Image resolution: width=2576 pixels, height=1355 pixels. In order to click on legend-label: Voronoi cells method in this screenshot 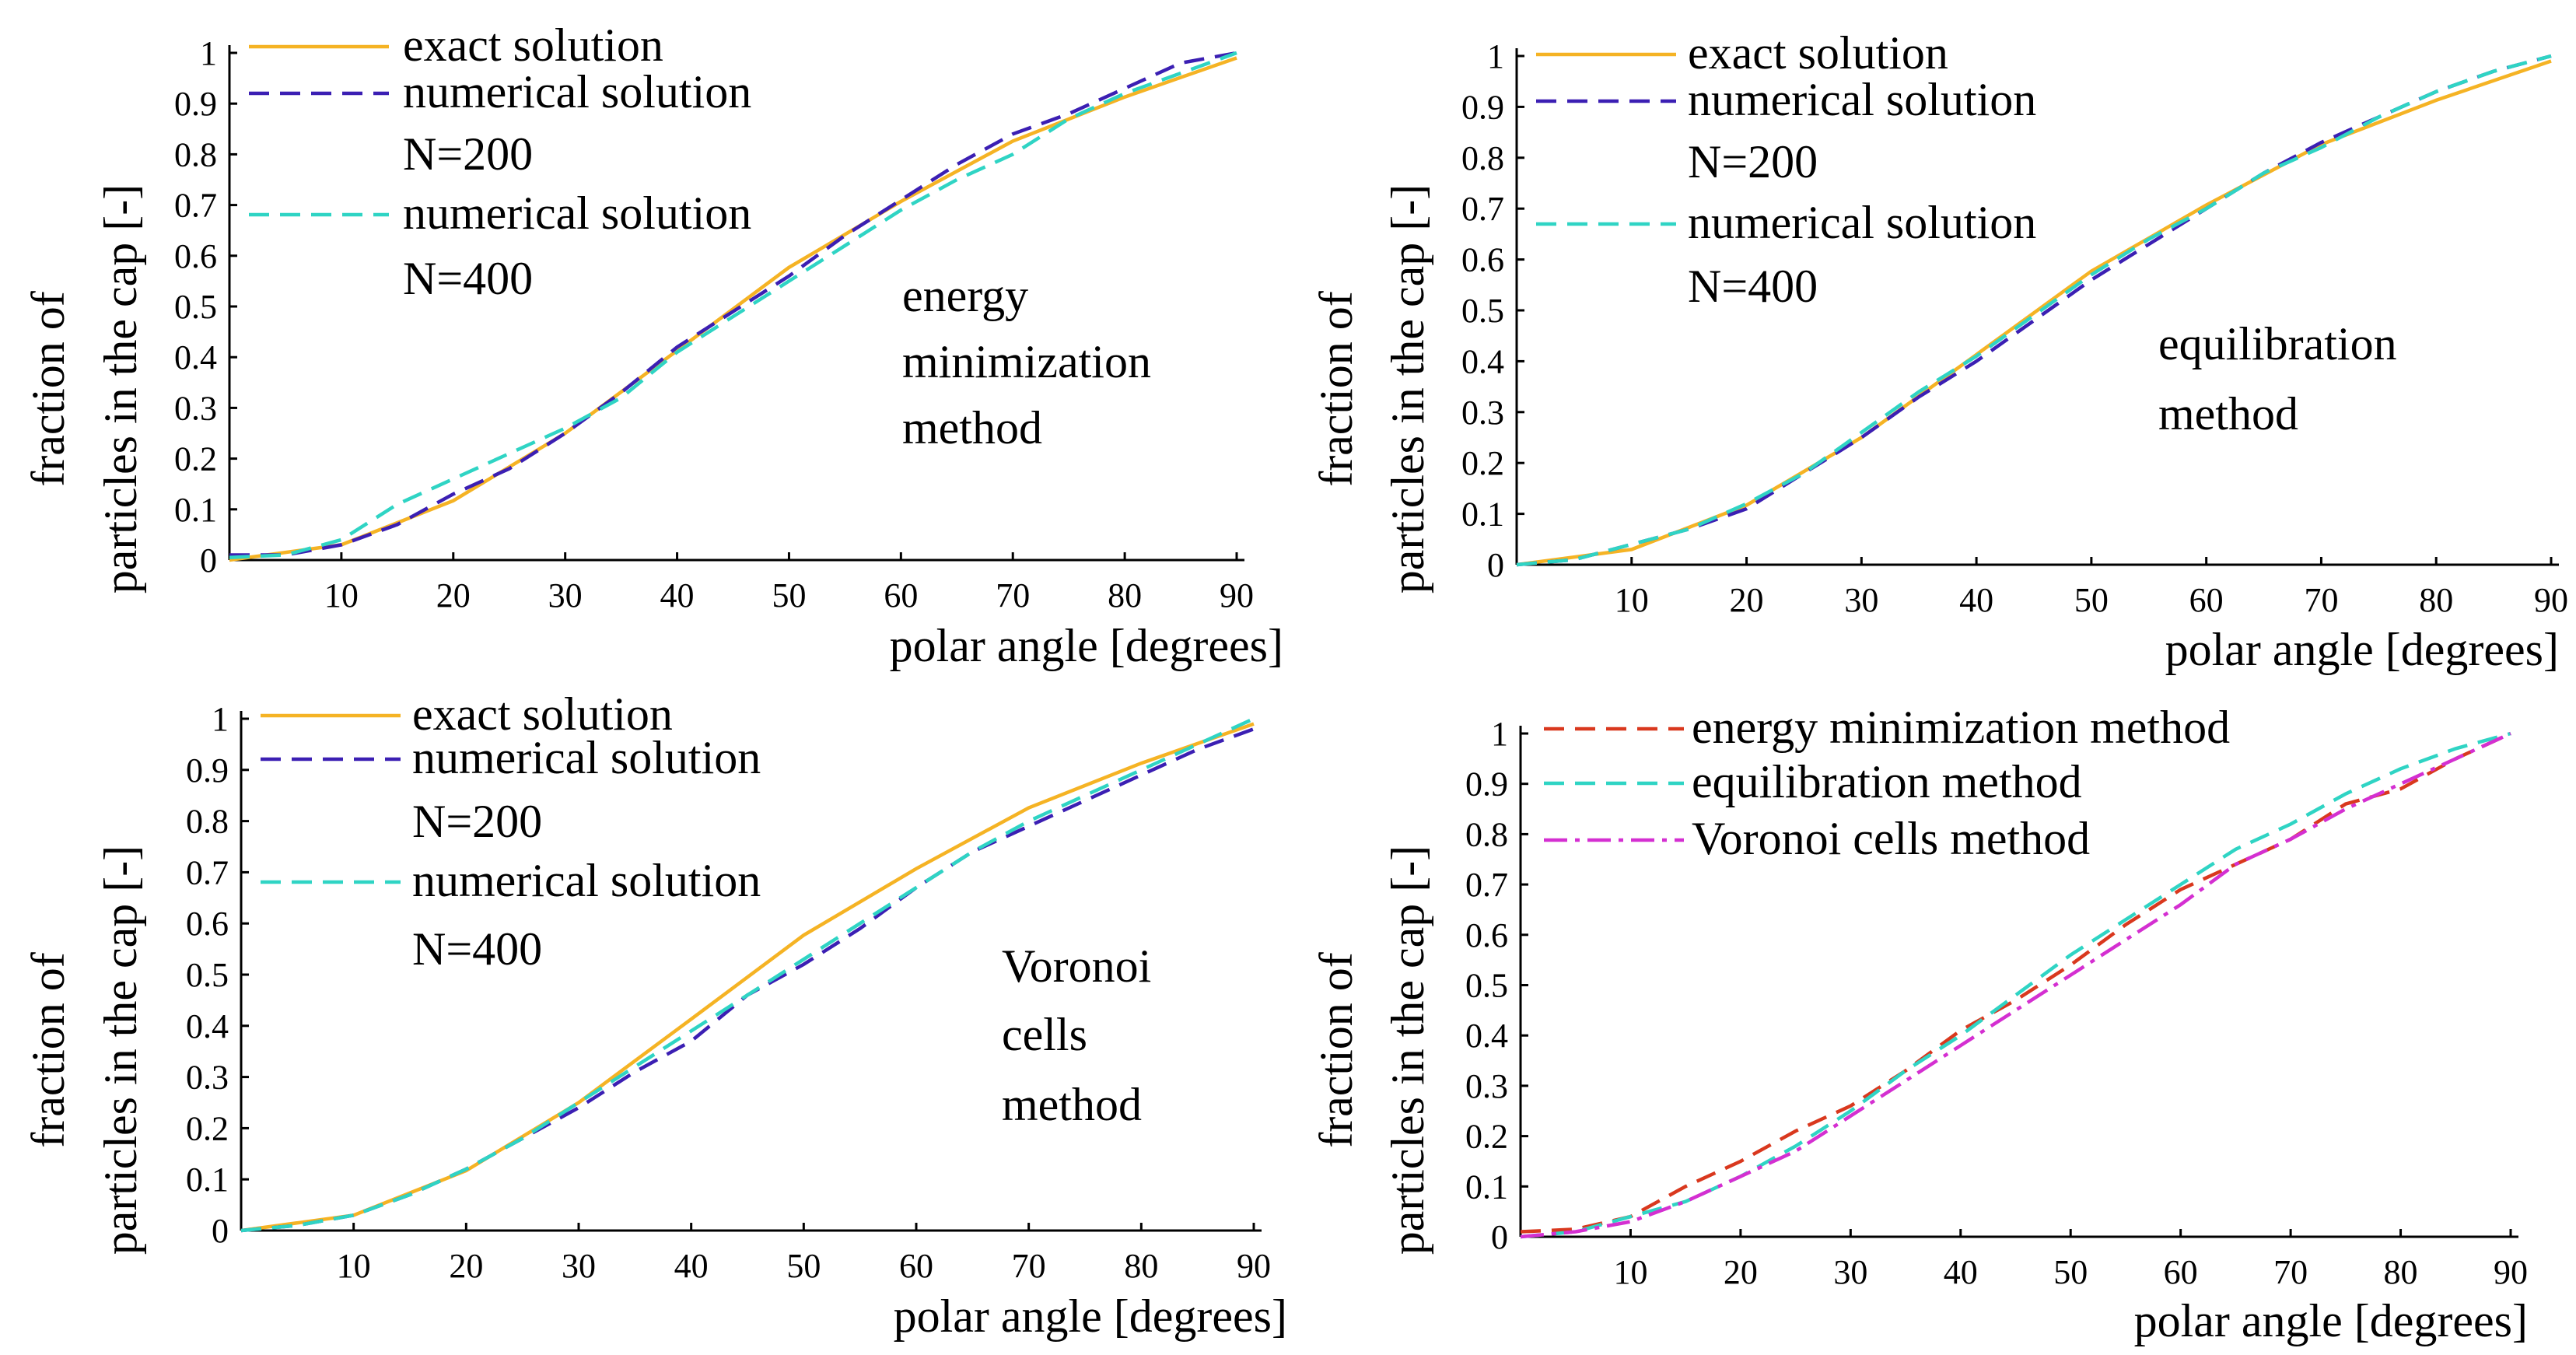, I will do `click(1891, 838)`.